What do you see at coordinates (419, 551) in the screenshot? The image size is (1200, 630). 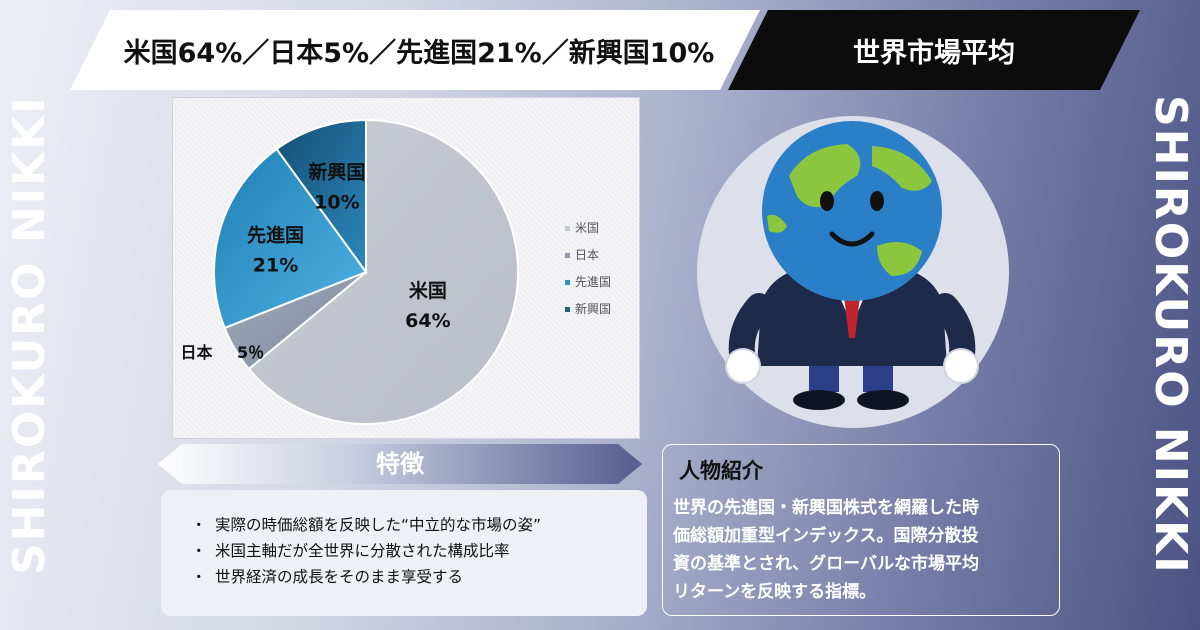 I see `feature-item: 米国主軸だが全世界に分散された構成比率` at bounding box center [419, 551].